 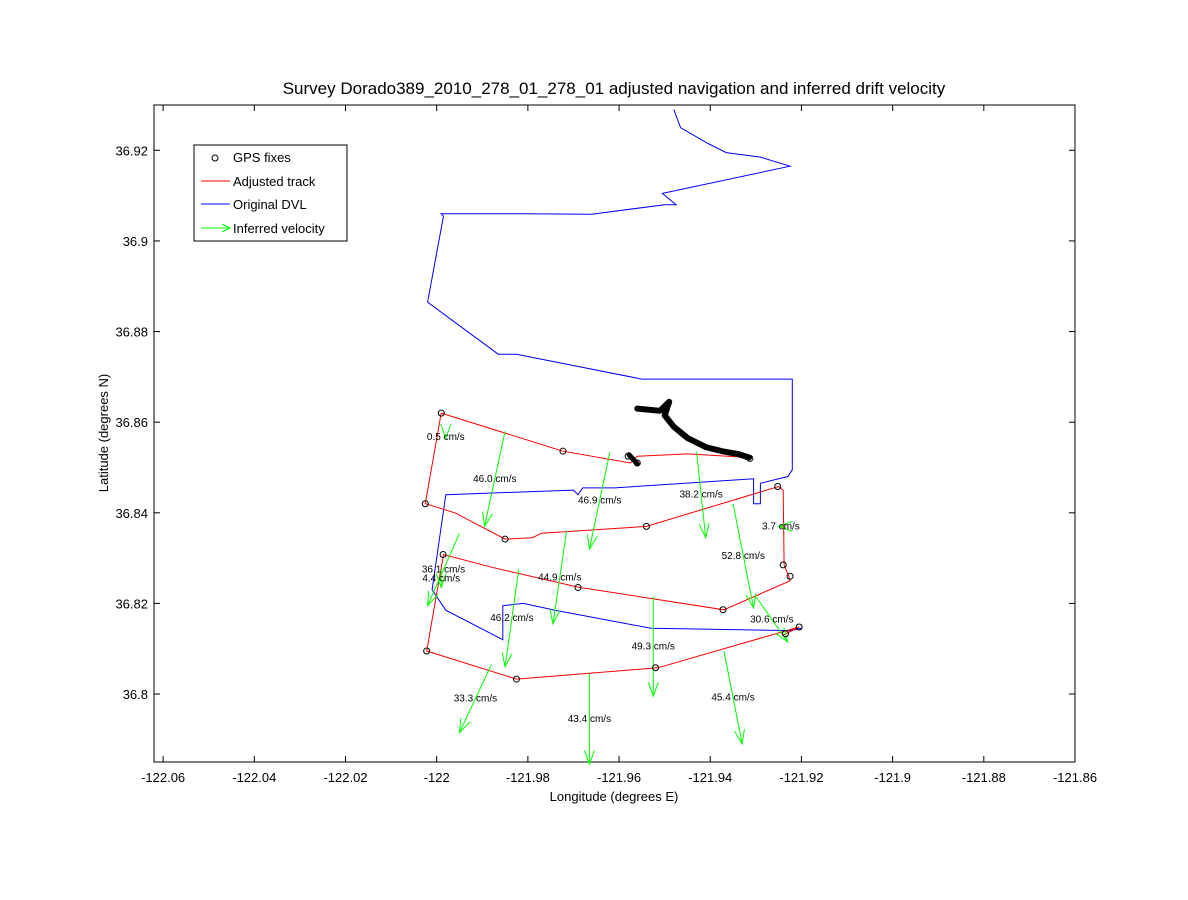 I want to click on y-tick-label: 36.9, so click(x=135, y=241).